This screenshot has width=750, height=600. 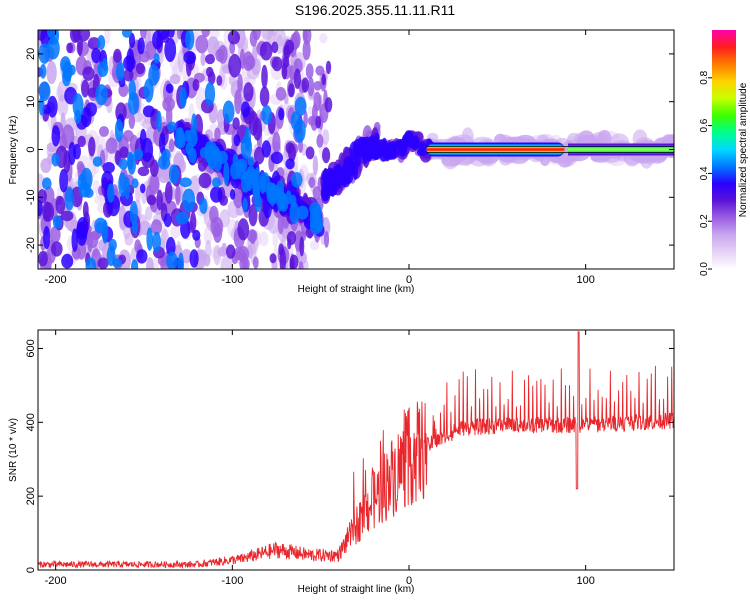 What do you see at coordinates (56, 280) in the screenshot?
I see `x-tick-label: -200` at bounding box center [56, 280].